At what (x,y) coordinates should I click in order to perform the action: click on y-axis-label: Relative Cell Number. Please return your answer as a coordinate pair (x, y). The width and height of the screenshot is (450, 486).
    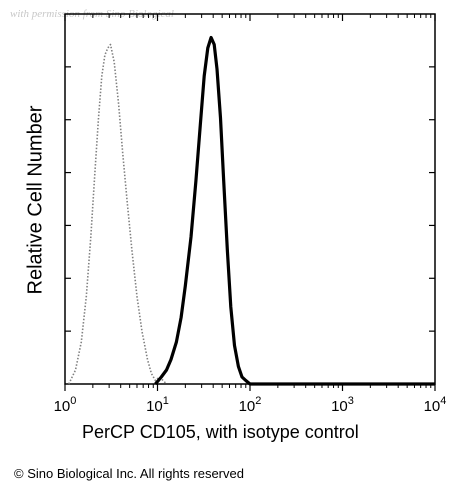
    Looking at the image, I should click on (35, 200).